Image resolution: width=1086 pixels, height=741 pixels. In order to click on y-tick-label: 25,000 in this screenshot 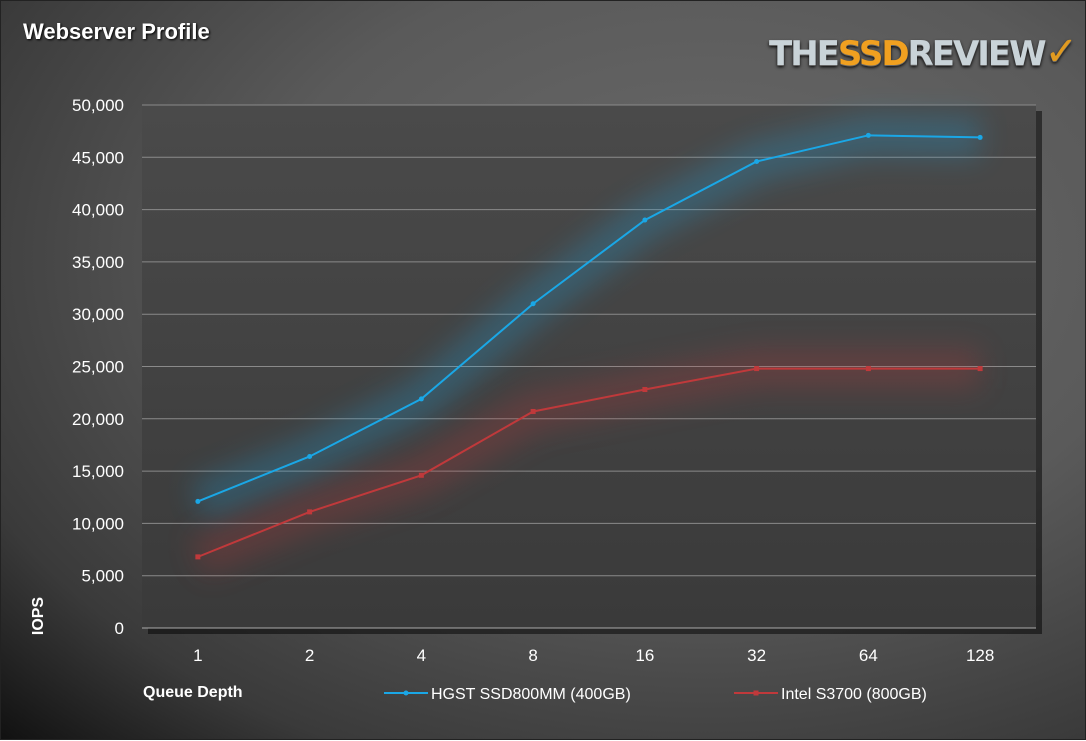, I will do `click(98, 367)`.